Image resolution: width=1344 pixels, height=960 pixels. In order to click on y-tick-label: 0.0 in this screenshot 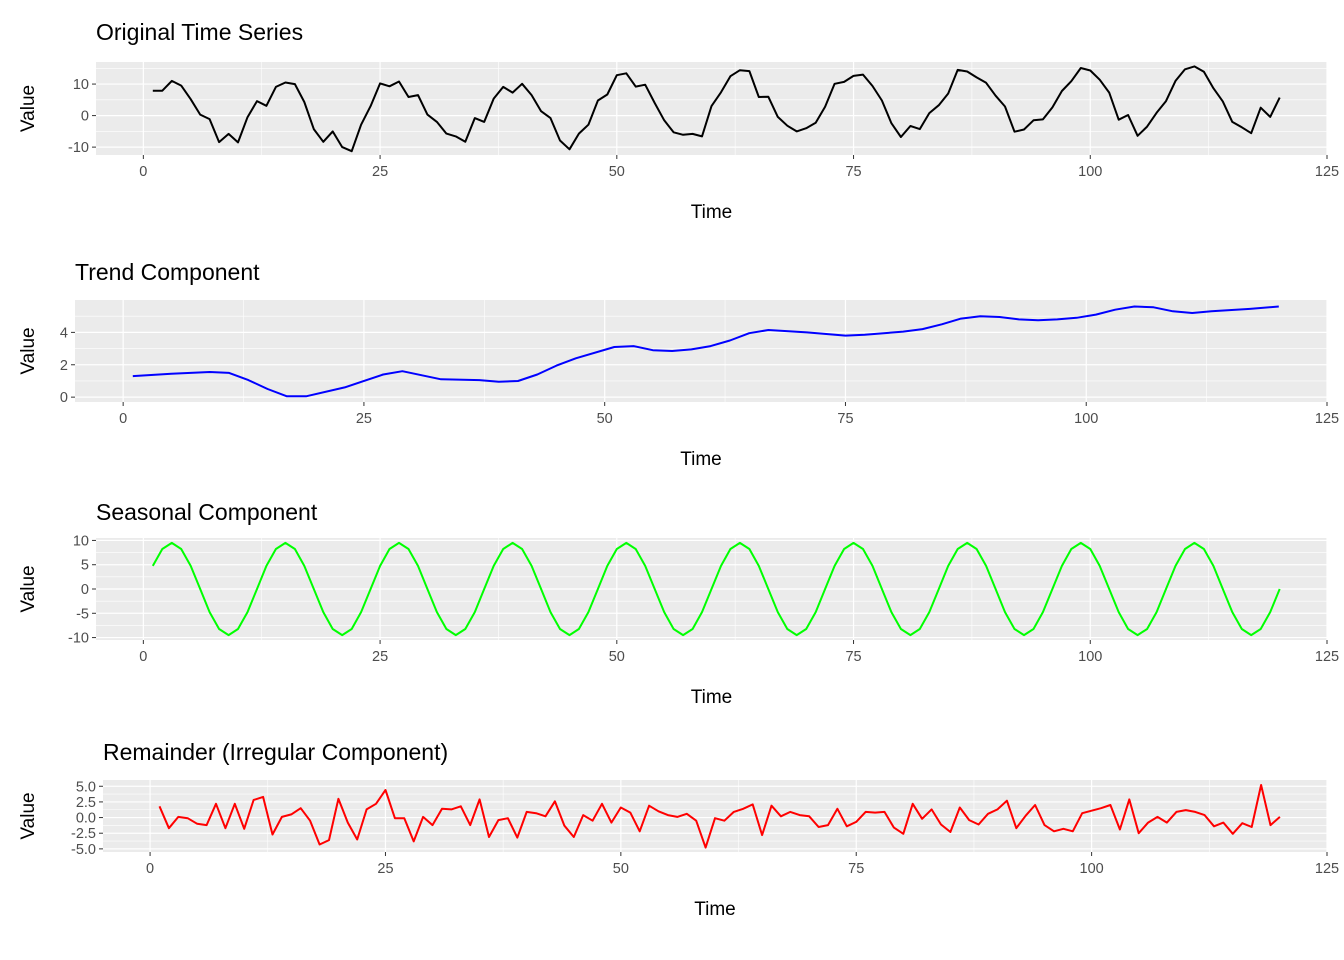, I will do `click(86, 819)`.